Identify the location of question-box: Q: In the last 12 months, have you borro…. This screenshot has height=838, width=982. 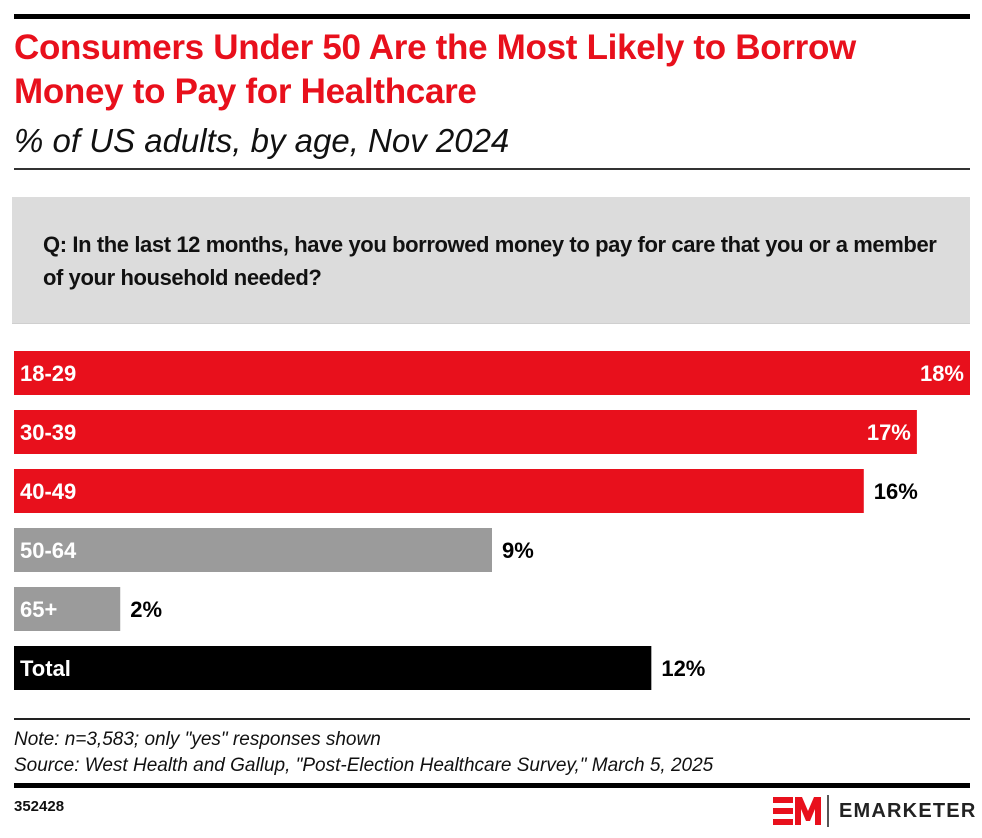
(491, 260).